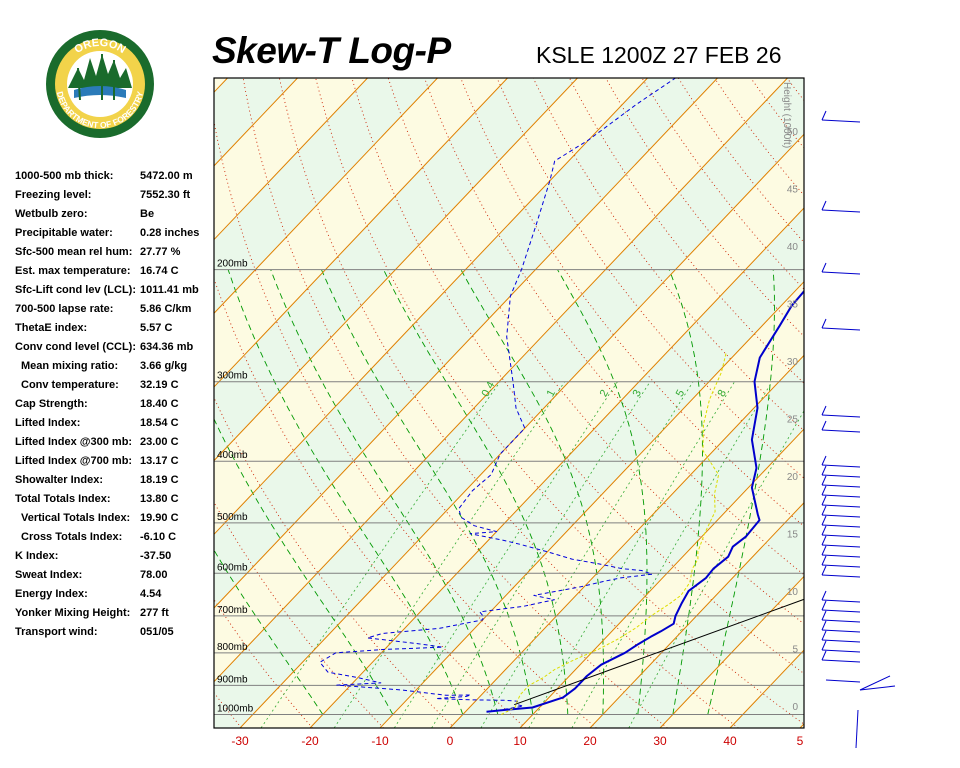 This screenshot has width=960, height=768. Describe the element at coordinates (51, 328) in the screenshot. I see `index-label: ThetaE index:` at that location.